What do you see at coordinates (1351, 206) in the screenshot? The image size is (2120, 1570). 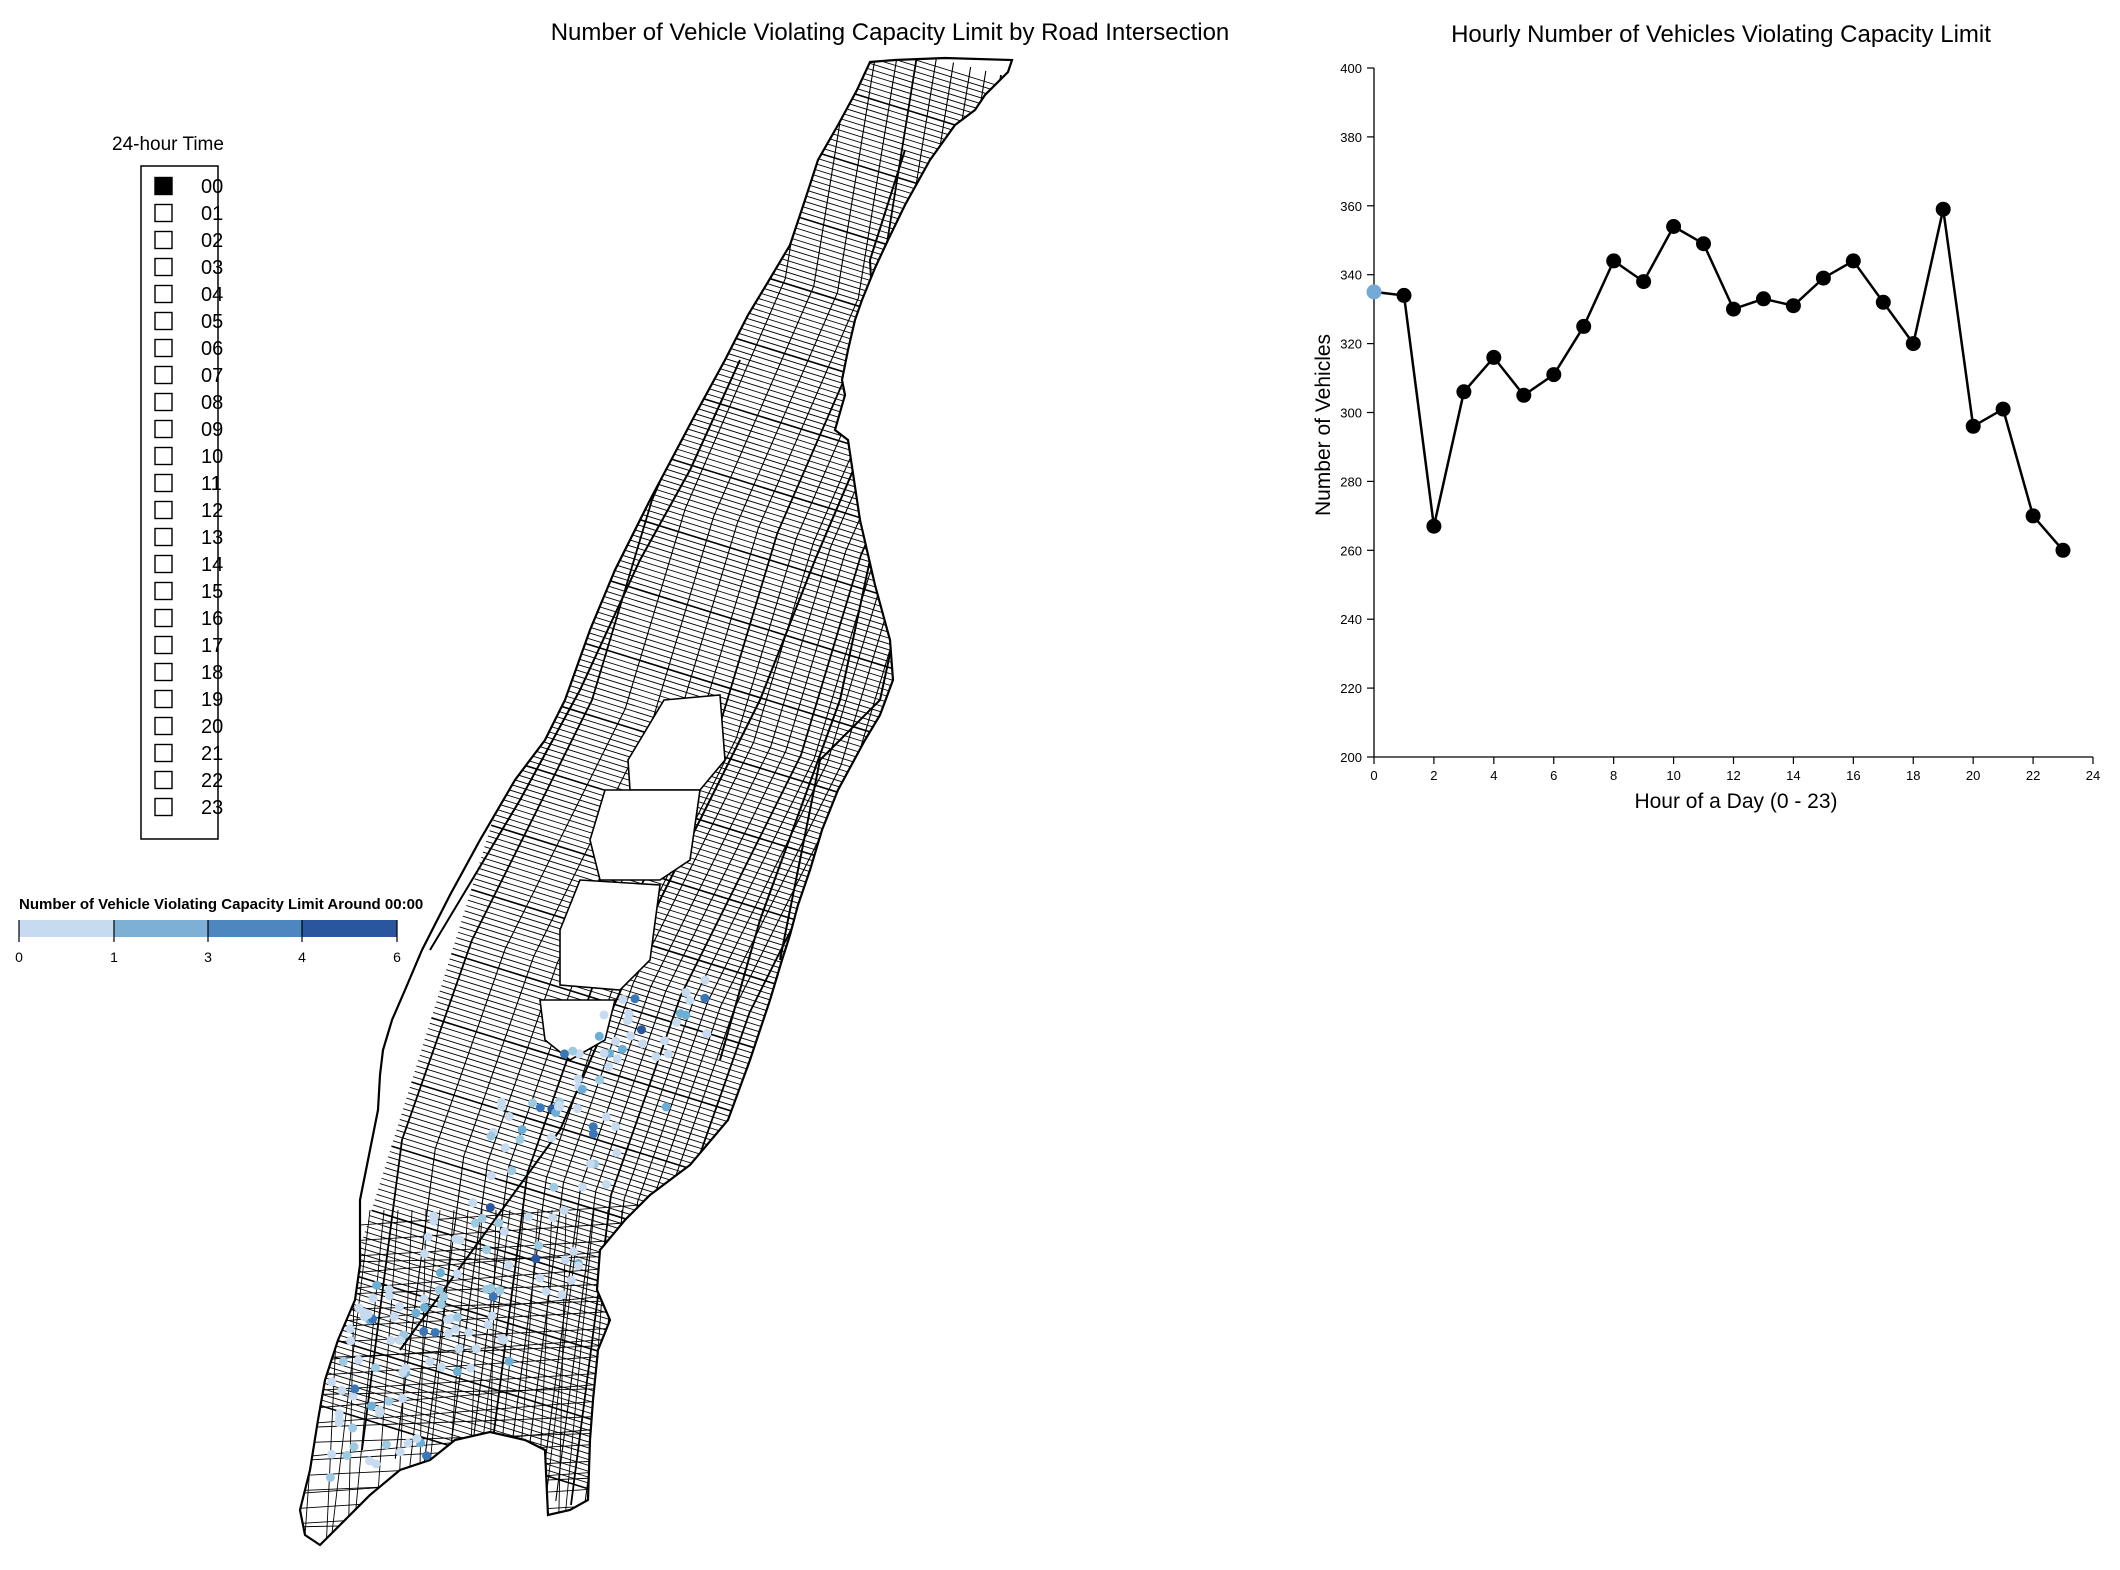 I see `y-tick-label: 360` at bounding box center [1351, 206].